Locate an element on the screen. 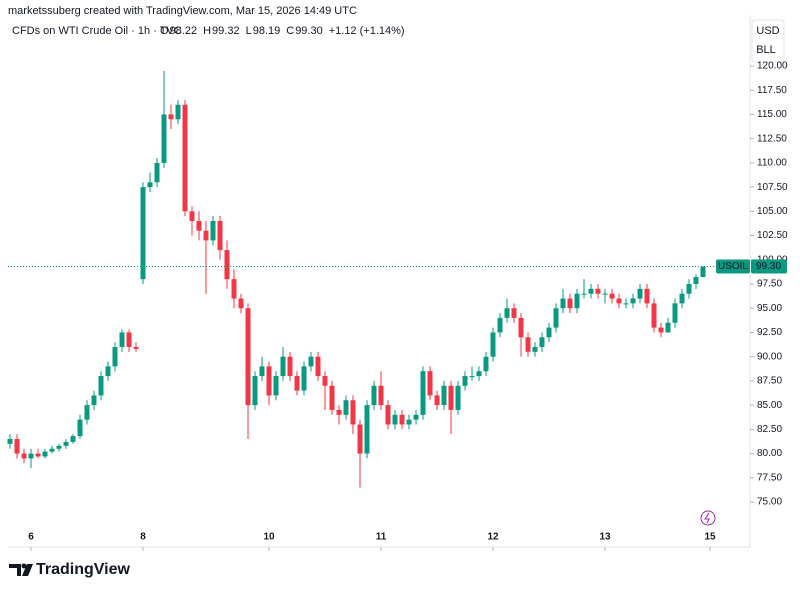 The image size is (800, 591). y-tick-label: 117.50 is located at coordinates (772, 90).